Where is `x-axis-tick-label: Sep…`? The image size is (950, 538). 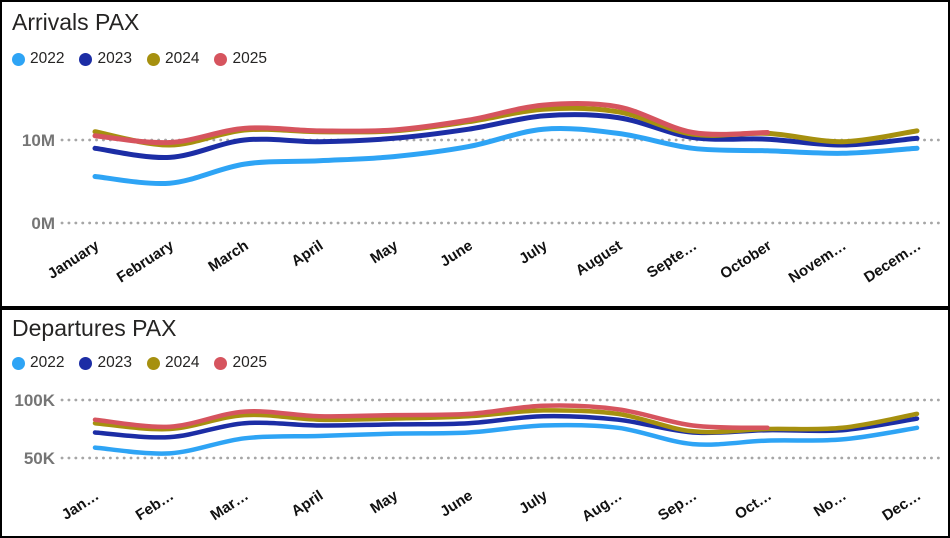
x-axis-tick-label: Sep… is located at coordinates (677, 505).